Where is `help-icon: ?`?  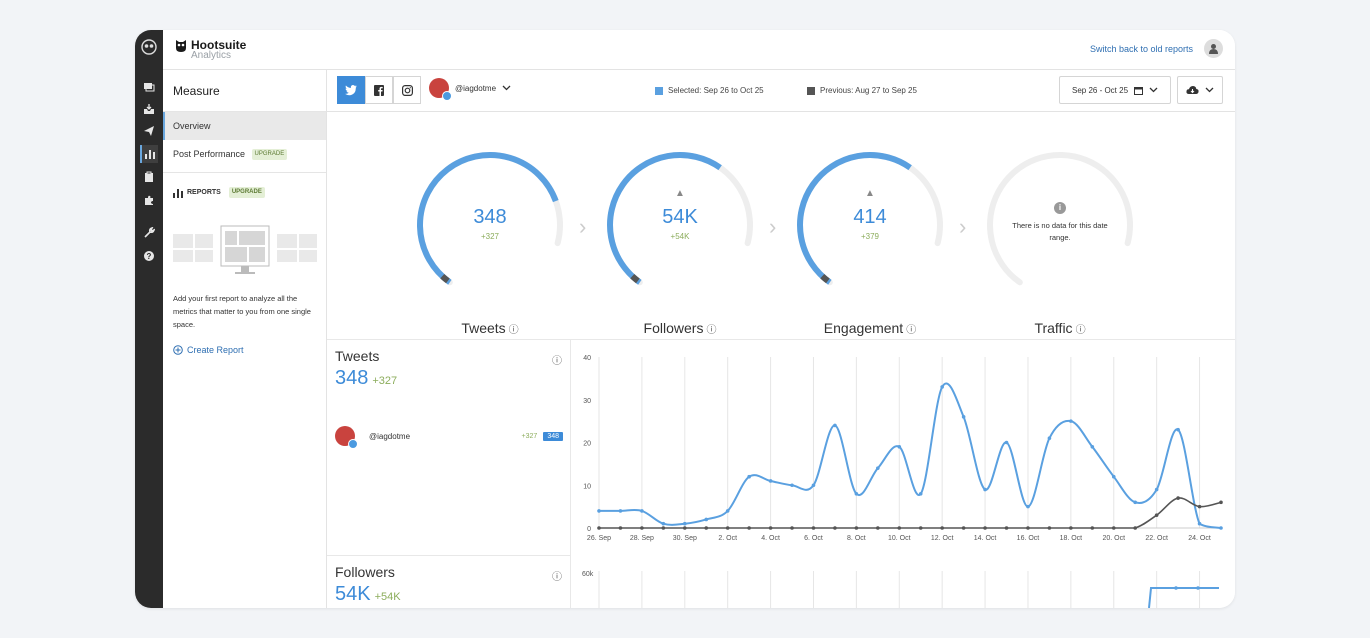 help-icon: ? is located at coordinates (149, 256).